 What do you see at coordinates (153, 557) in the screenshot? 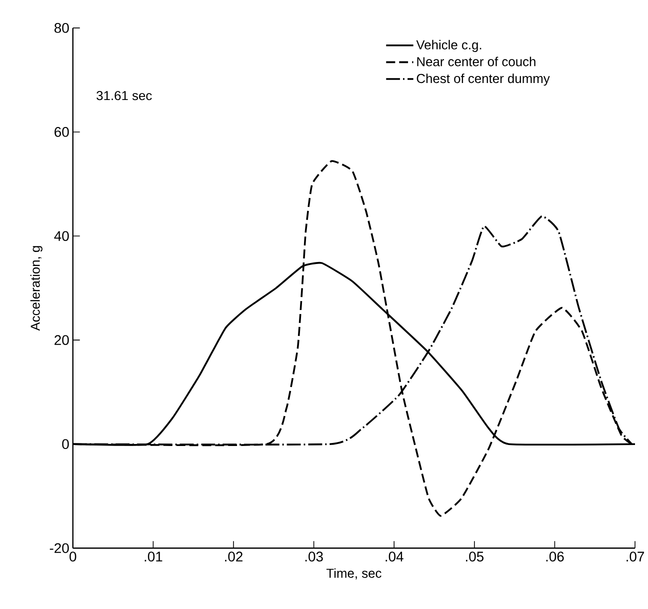
I see `x-tick-label: .01` at bounding box center [153, 557].